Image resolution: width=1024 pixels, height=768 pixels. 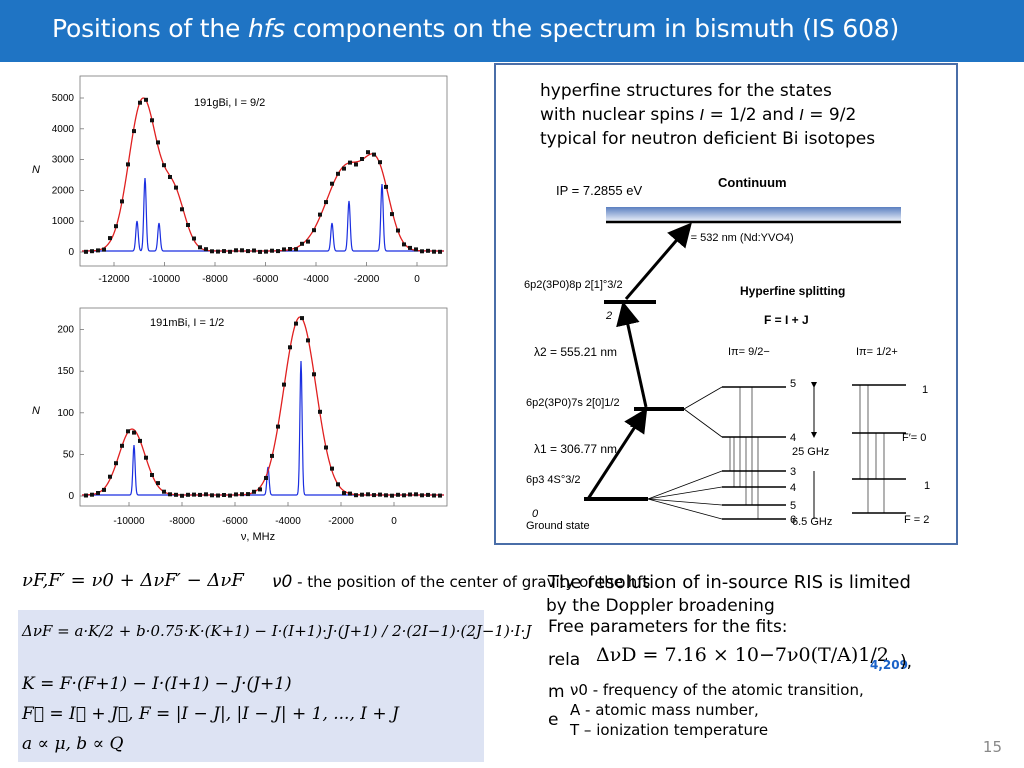 What do you see at coordinates (877, 352) in the screenshot?
I see `svg-text: Iπ= 1/2+` at bounding box center [877, 352].